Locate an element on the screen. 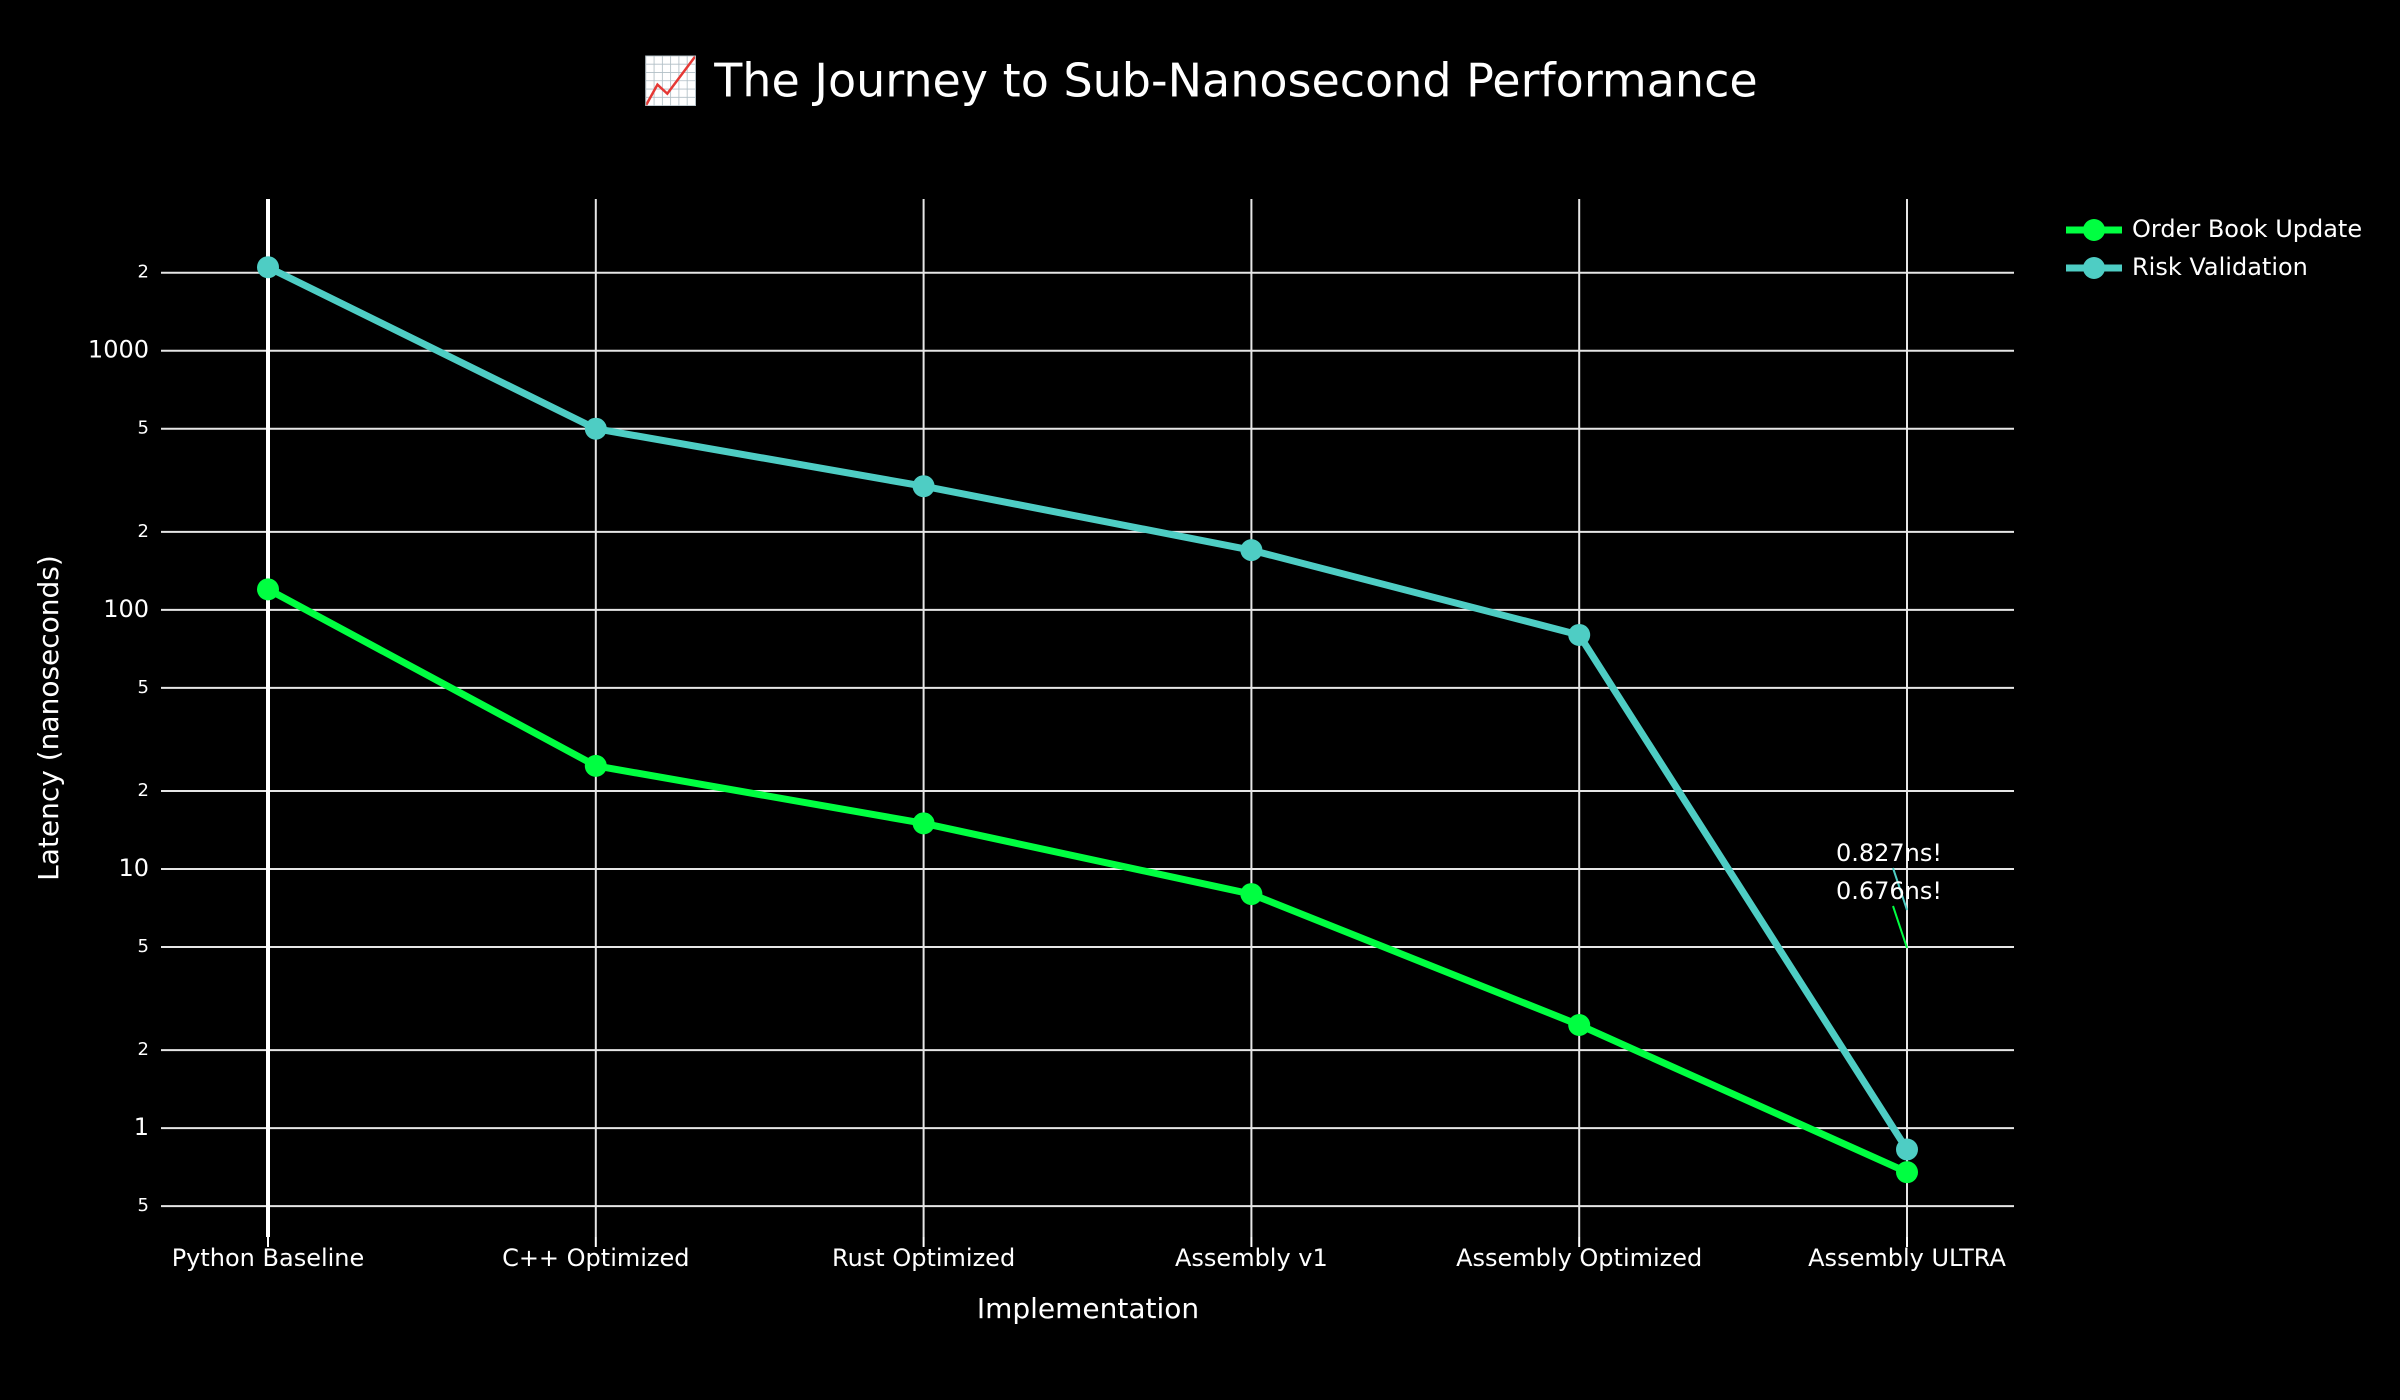 The width and height of the screenshot is (2400, 1400). y-tick-label: 1 is located at coordinates (141, 1127).